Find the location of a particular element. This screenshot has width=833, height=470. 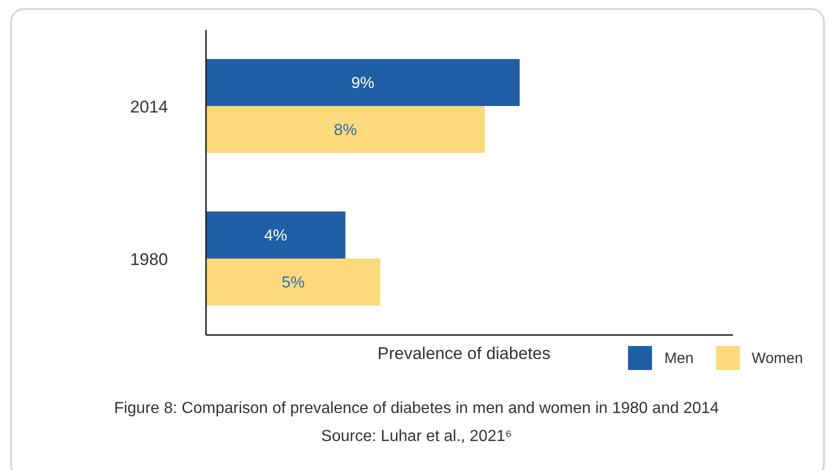

data-label: 9% is located at coordinates (362, 83).